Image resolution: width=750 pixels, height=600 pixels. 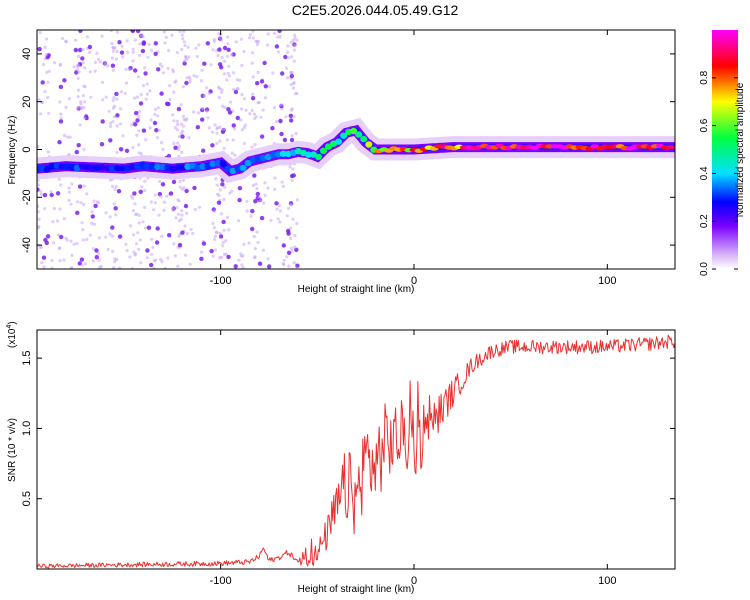 What do you see at coordinates (607, 281) in the screenshot?
I see `spectrogram-xtick-label: 100` at bounding box center [607, 281].